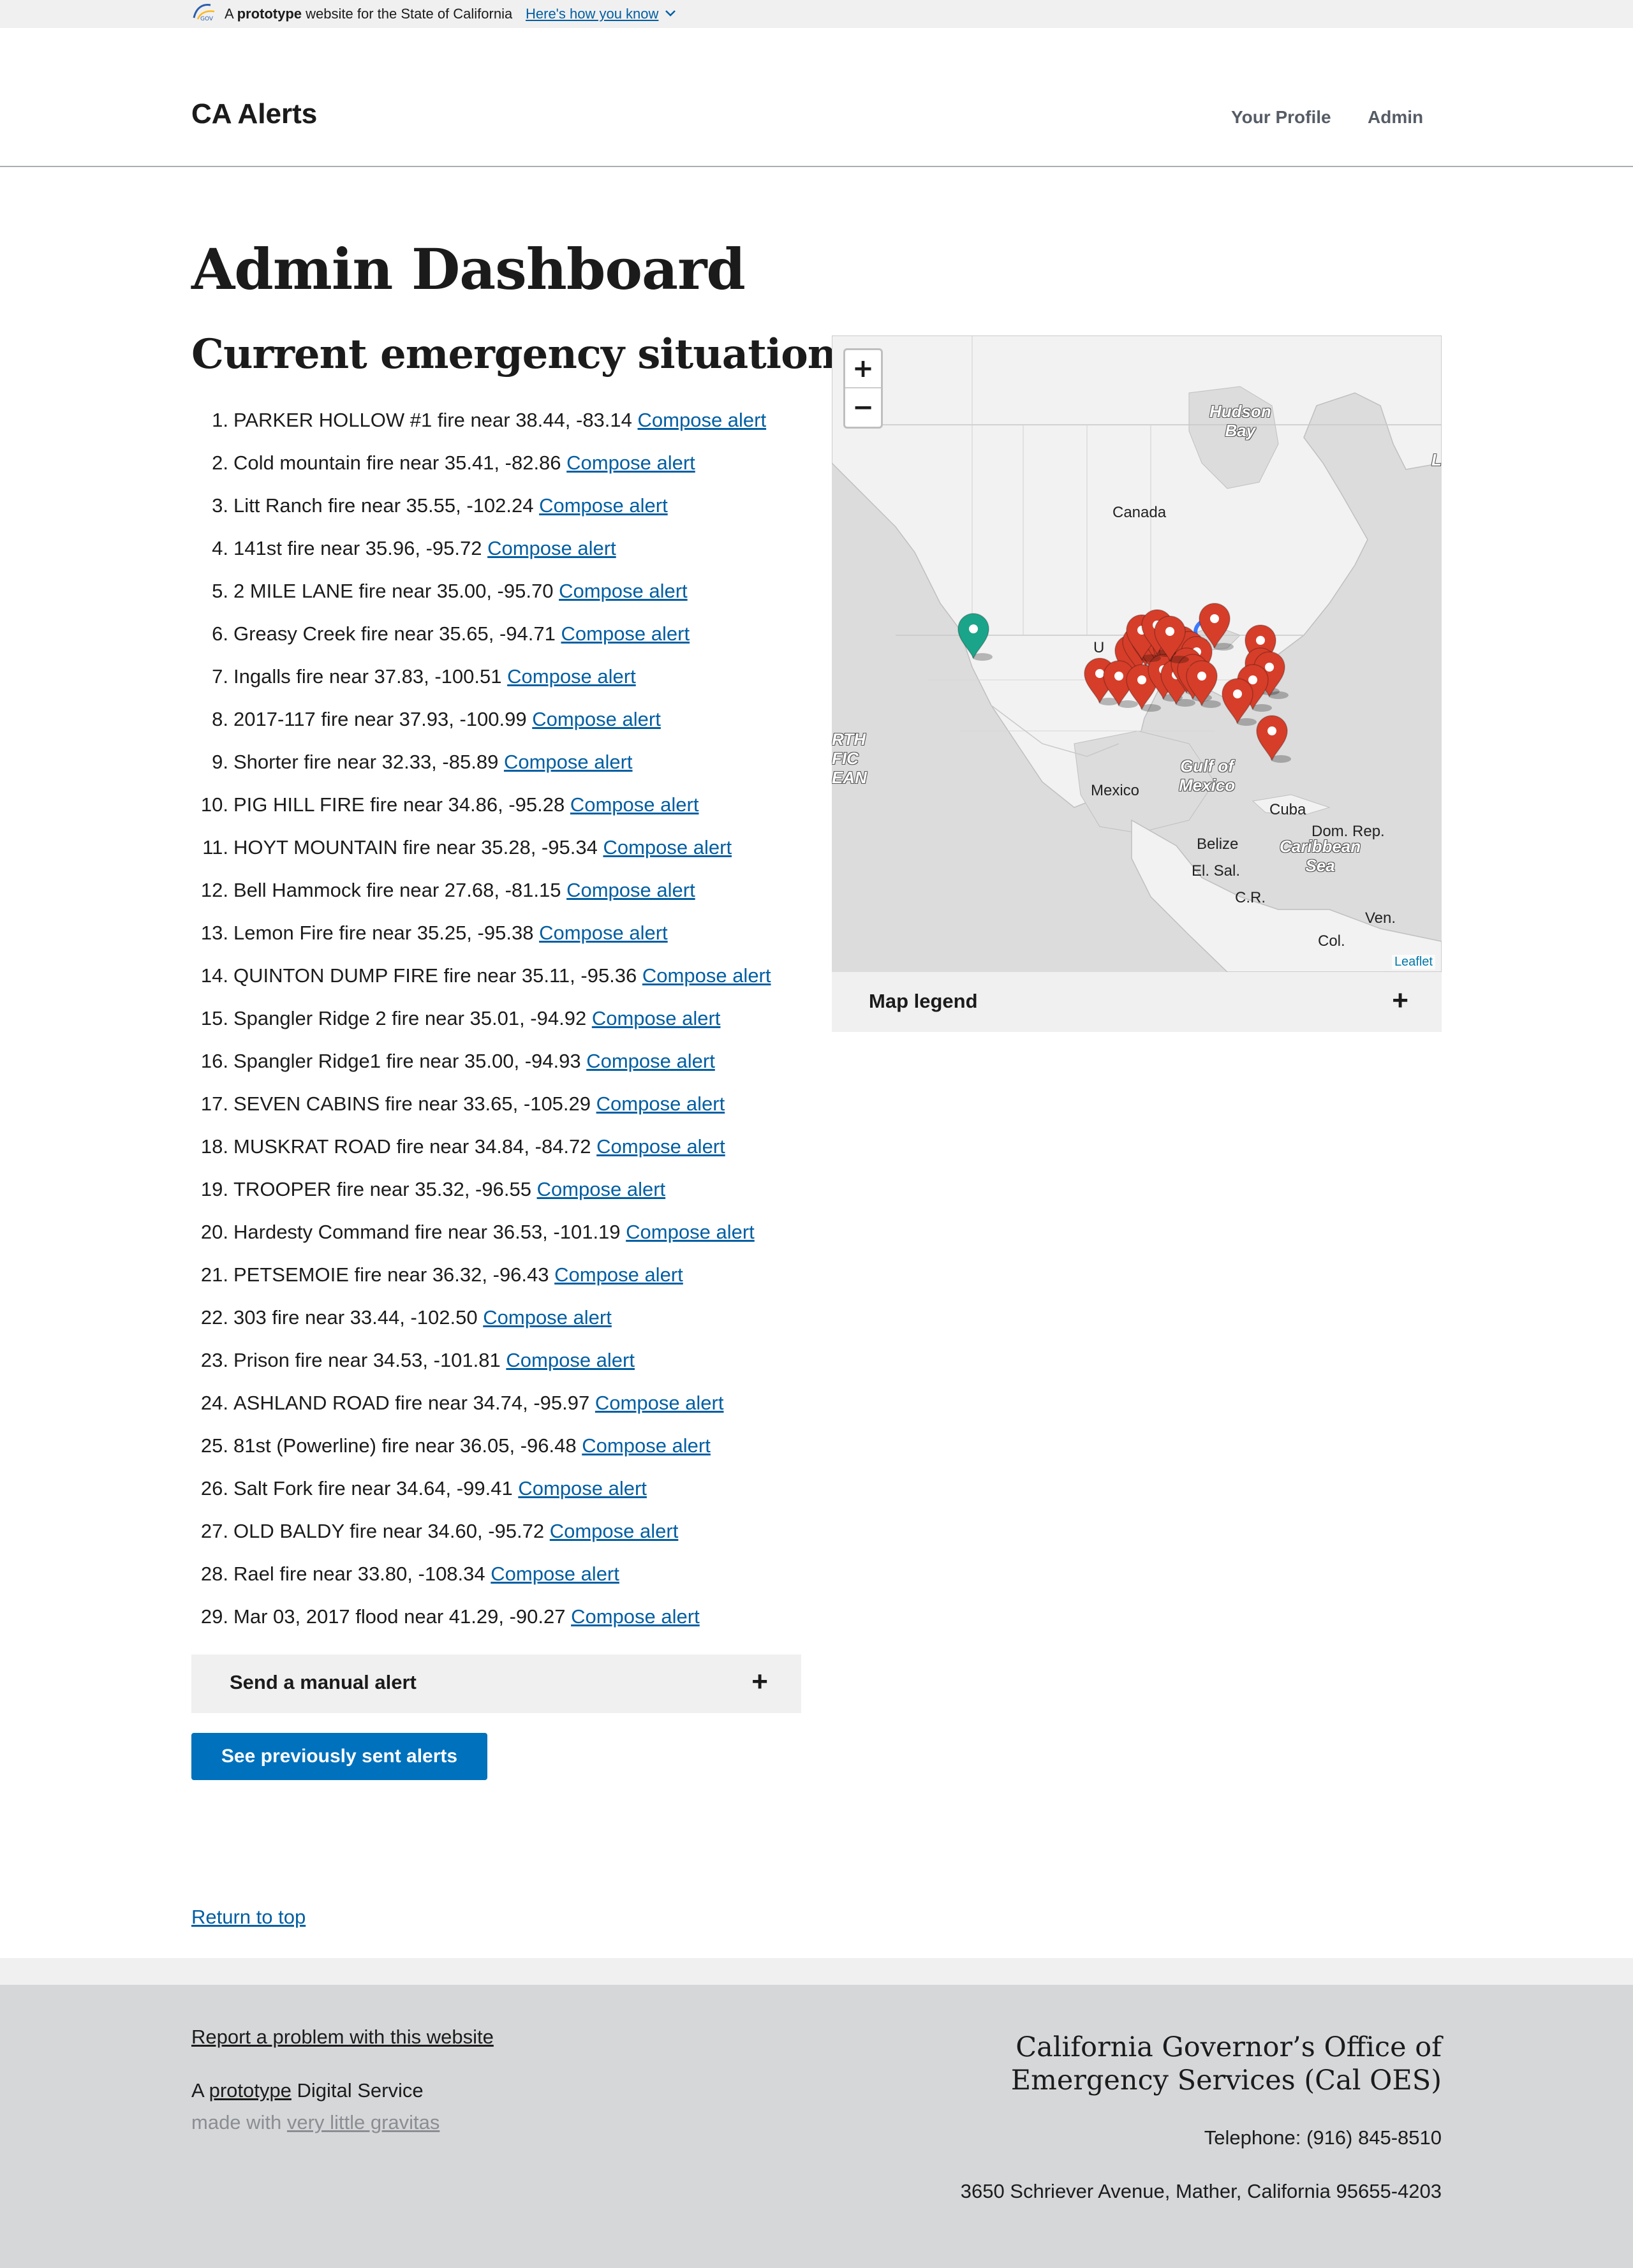 The height and width of the screenshot is (2268, 1633). I want to click on situation-text: Prison fire near 34.53, -101.81, so click(367, 1360).